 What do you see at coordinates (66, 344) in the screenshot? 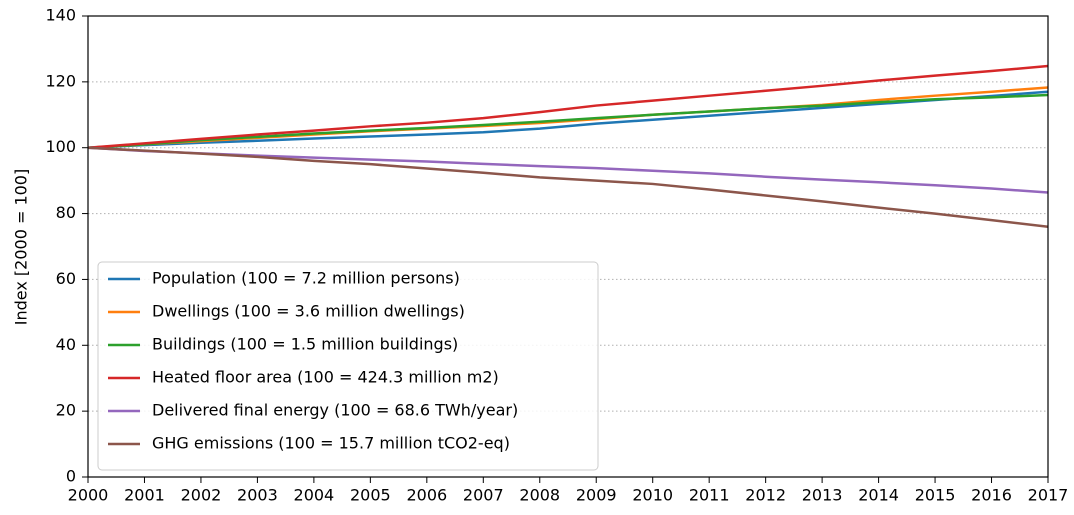
I see `y-tick-label: 40` at bounding box center [66, 344].